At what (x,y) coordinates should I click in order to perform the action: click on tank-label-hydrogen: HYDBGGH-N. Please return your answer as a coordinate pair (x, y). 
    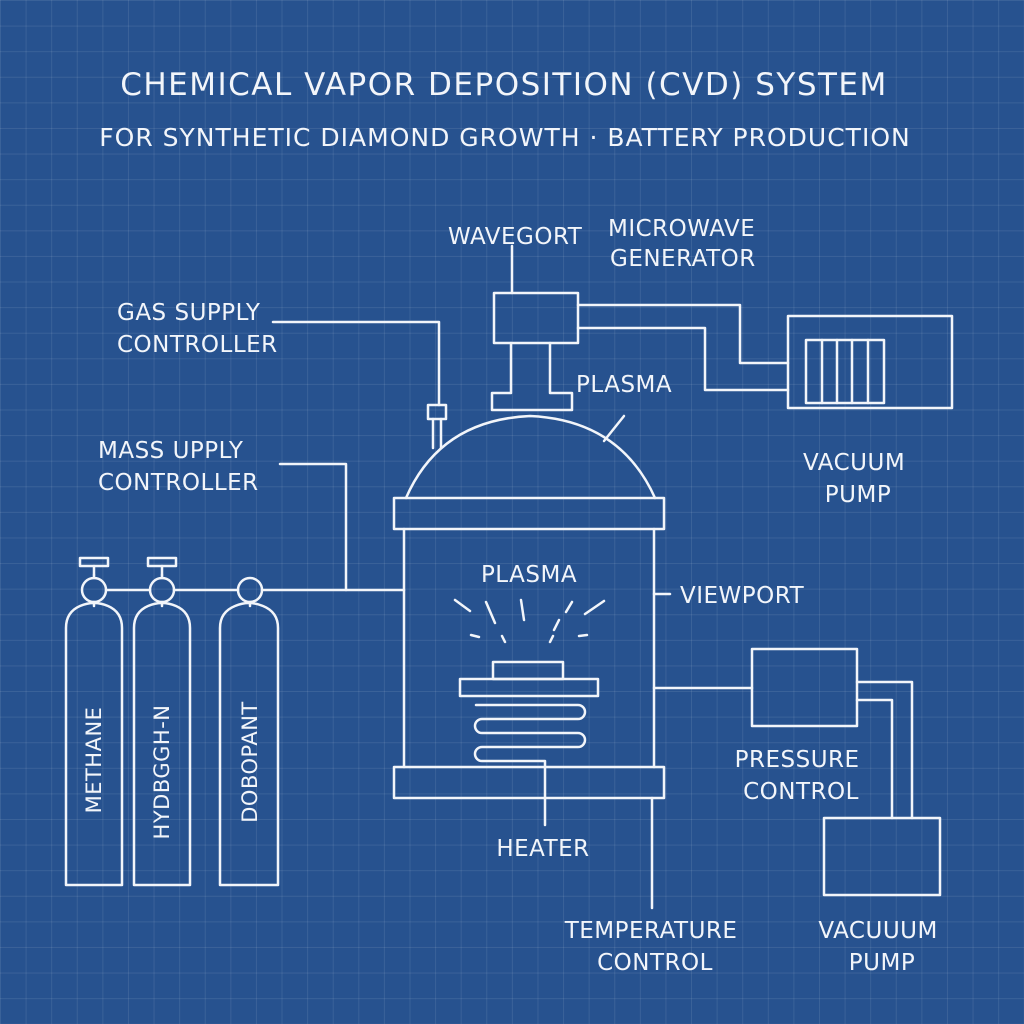
    Looking at the image, I should click on (162, 772).